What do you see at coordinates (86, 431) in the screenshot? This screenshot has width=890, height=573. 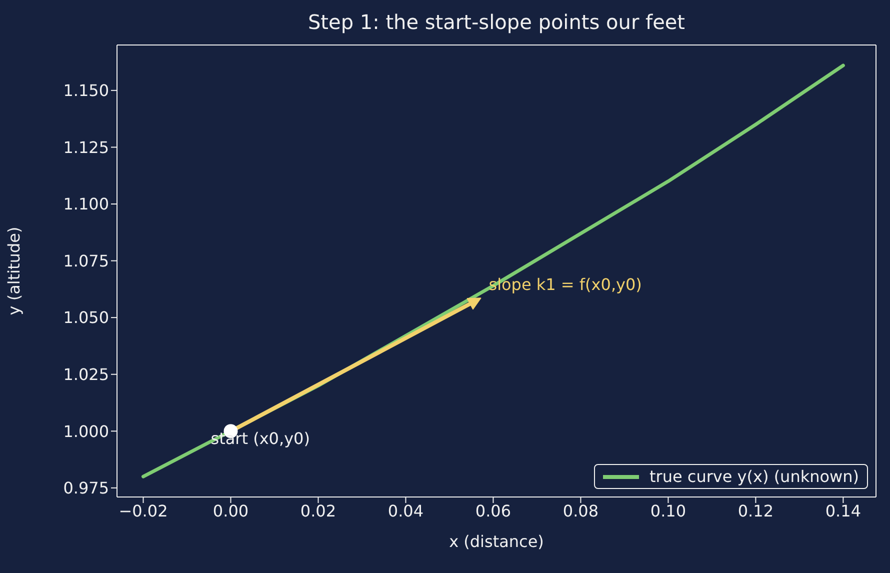 I see `y-tick-label: 1.000` at bounding box center [86, 431].